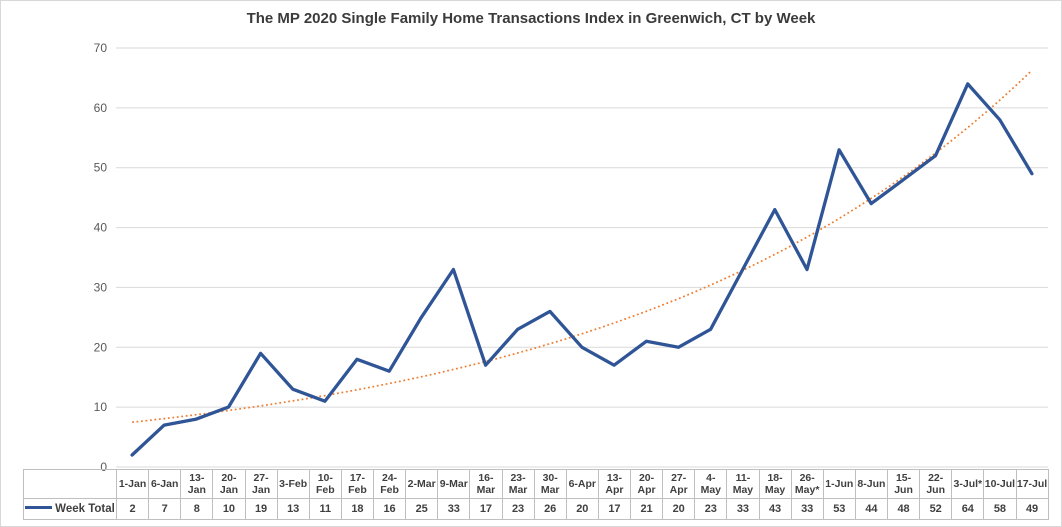  What do you see at coordinates (325, 509) in the screenshot?
I see `week-total-value-cell: 11` at bounding box center [325, 509].